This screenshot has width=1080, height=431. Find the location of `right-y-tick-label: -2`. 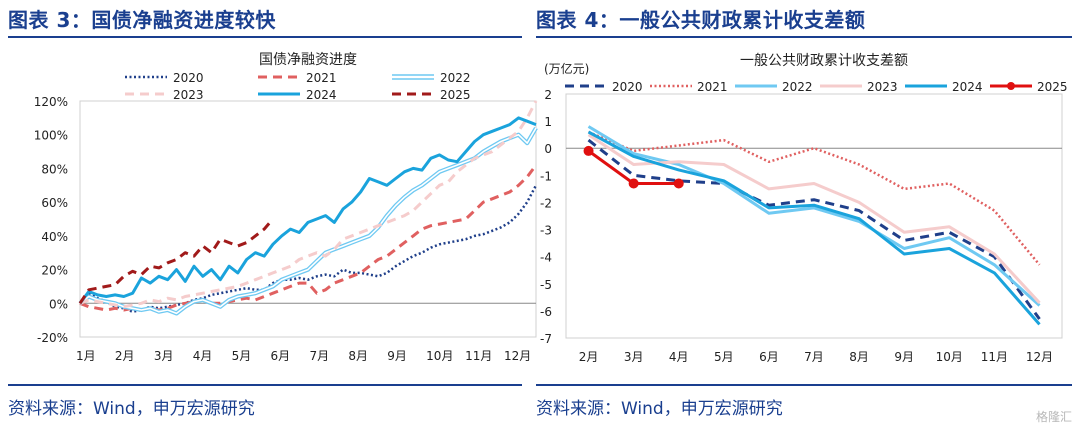

right-y-tick-label: -2 is located at coordinates (546, 203).